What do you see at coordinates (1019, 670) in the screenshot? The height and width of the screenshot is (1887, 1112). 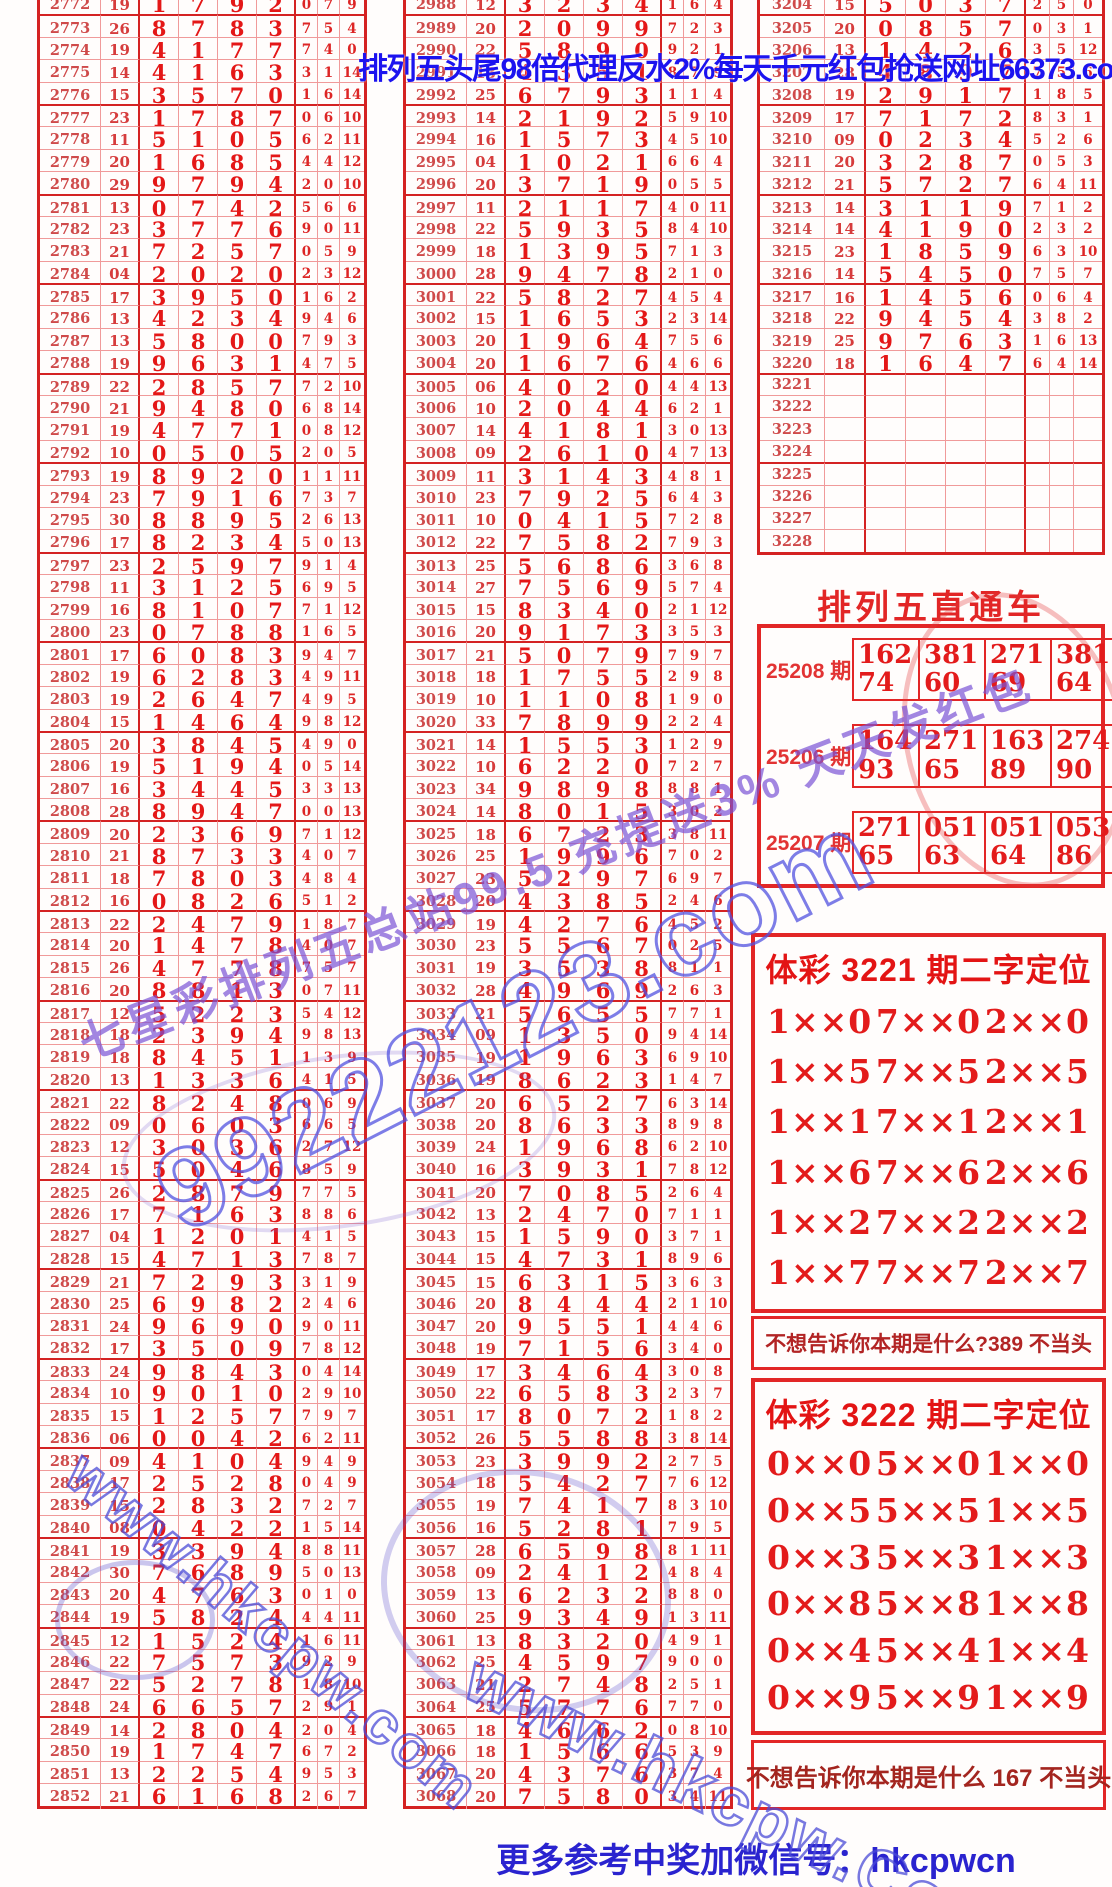 I see `number-cell: 271 69` at bounding box center [1019, 670].